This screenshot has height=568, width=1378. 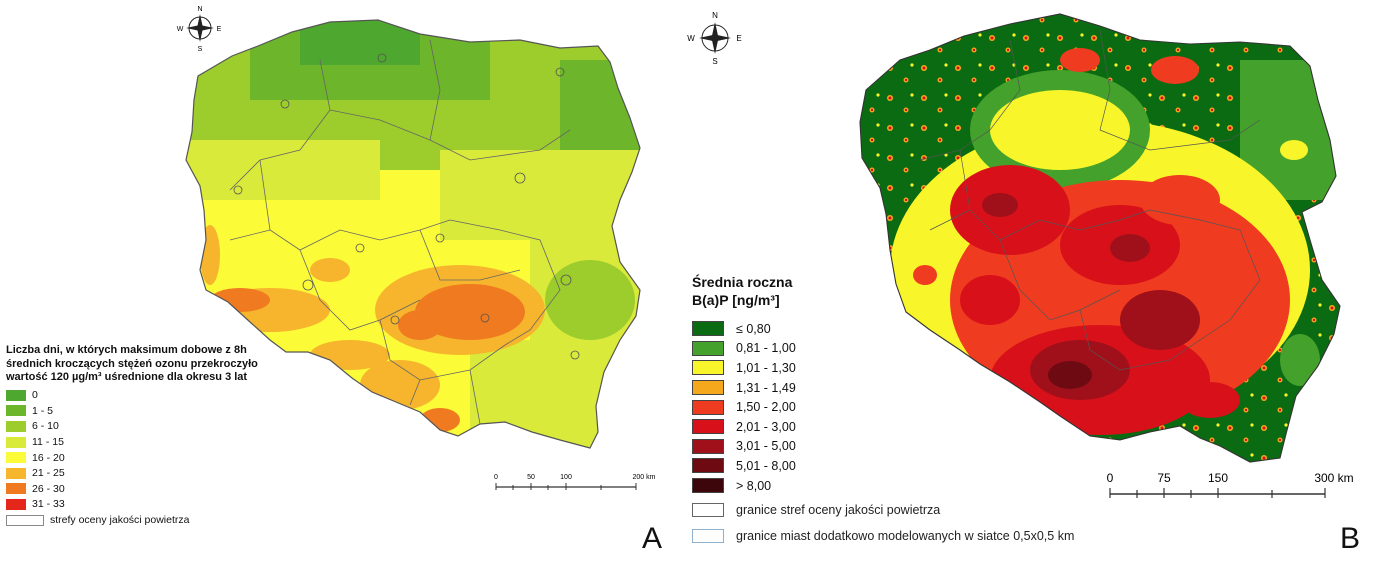 What do you see at coordinates (200, 49) in the screenshot?
I see `compass-s-a: S` at bounding box center [200, 49].